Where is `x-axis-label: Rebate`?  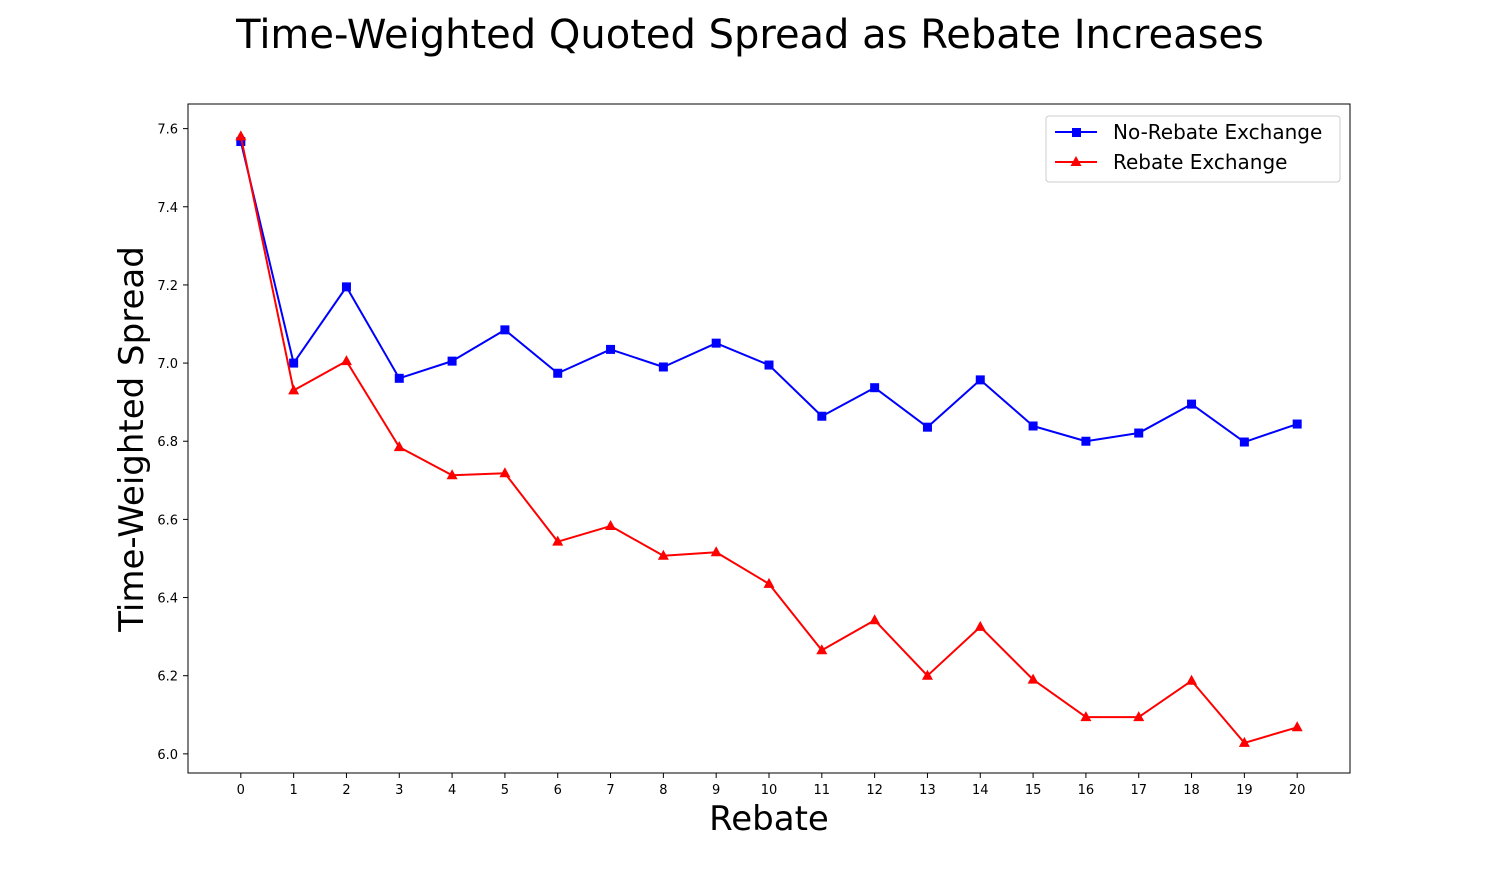 x-axis-label: Rebate is located at coordinates (769, 819).